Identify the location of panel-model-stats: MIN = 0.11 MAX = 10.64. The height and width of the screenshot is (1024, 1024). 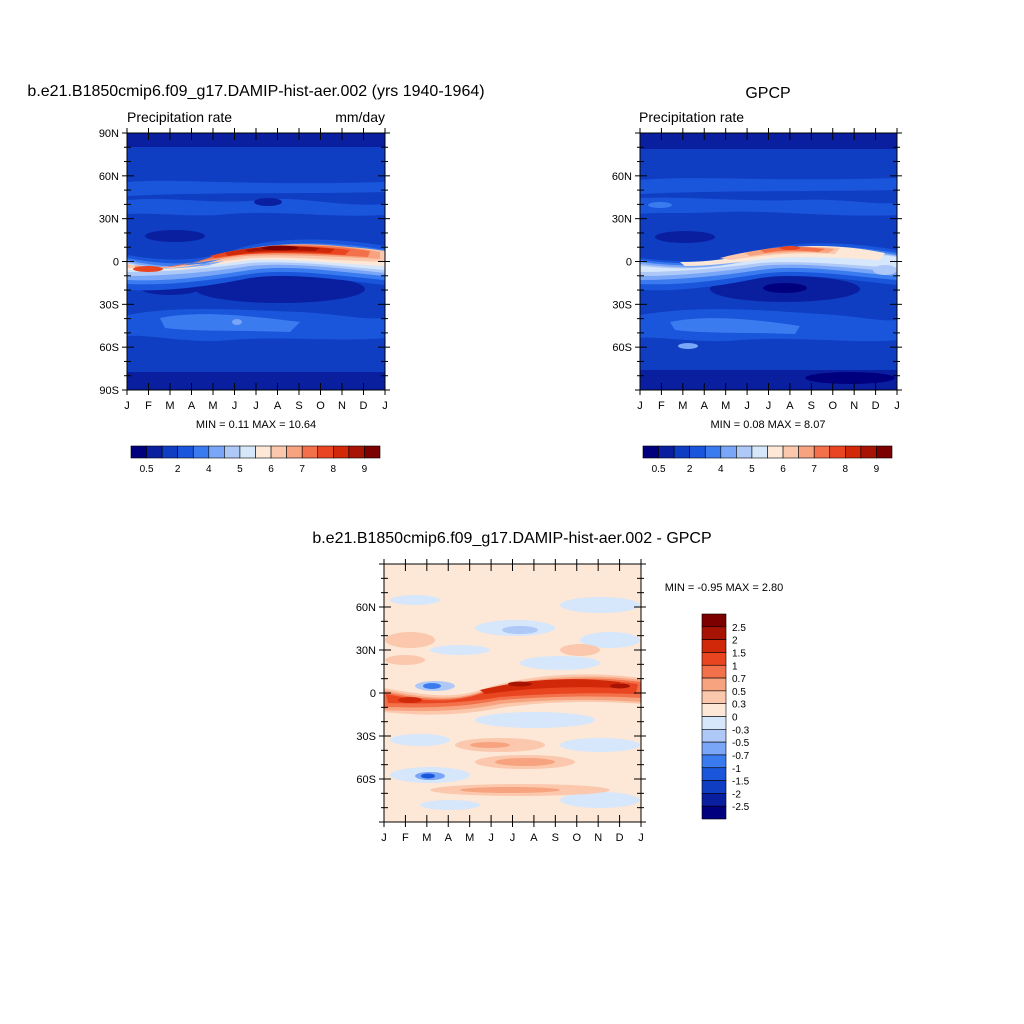
(256, 425).